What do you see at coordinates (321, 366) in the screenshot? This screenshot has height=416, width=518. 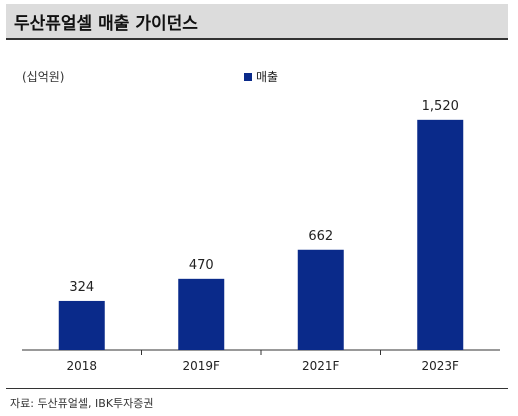 I see `x-tick-label: 2021F` at bounding box center [321, 366].